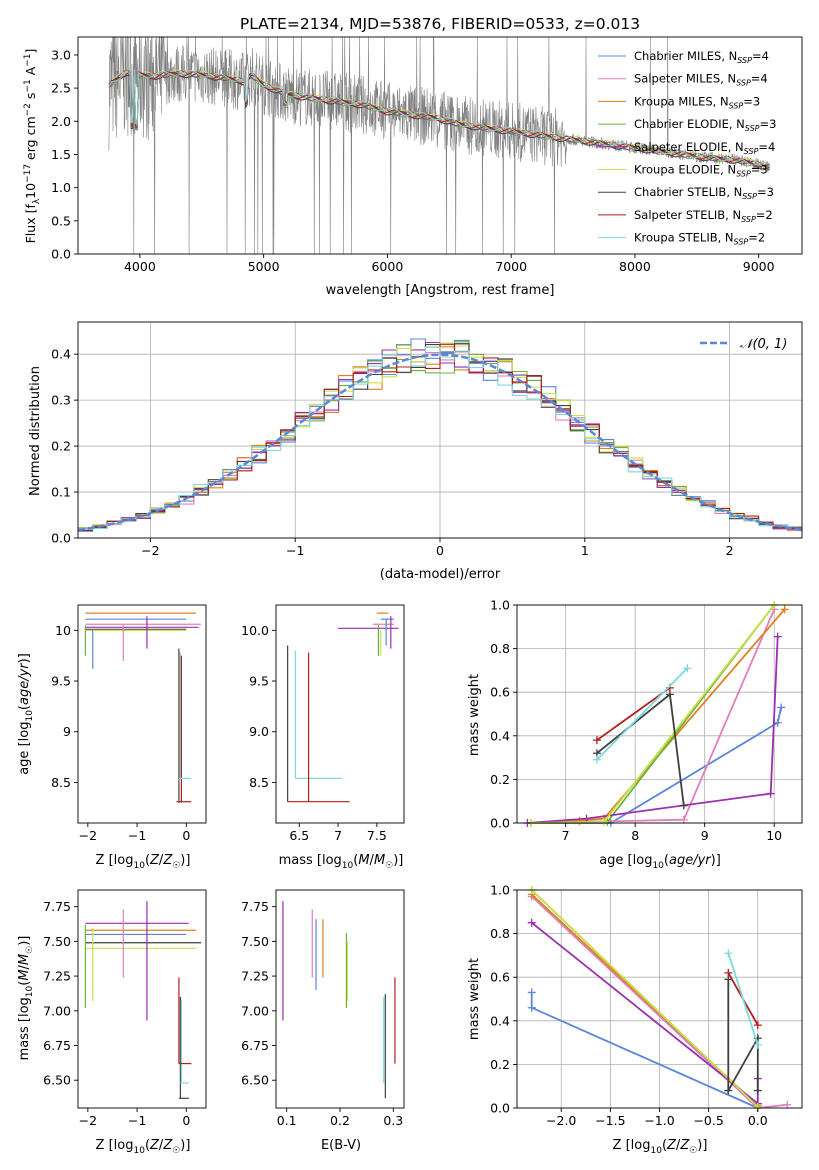 The height and width of the screenshot is (1170, 819). I want to click on residuals-x-label: (data-model)/error, so click(440, 574).